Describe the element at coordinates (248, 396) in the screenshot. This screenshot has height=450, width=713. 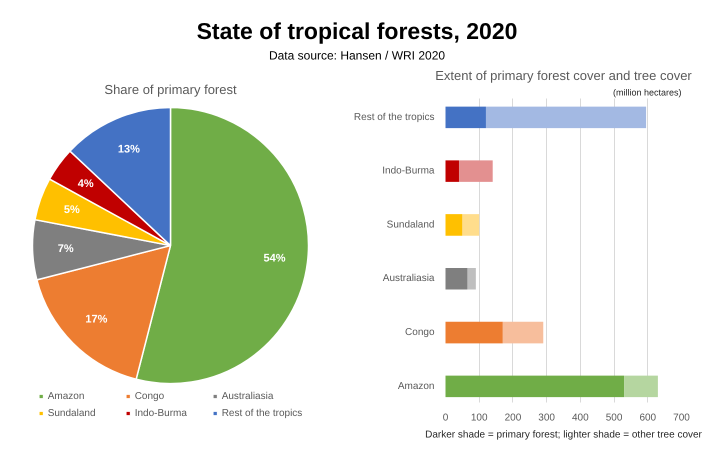
I see `legend-label: Australiasia` at that location.